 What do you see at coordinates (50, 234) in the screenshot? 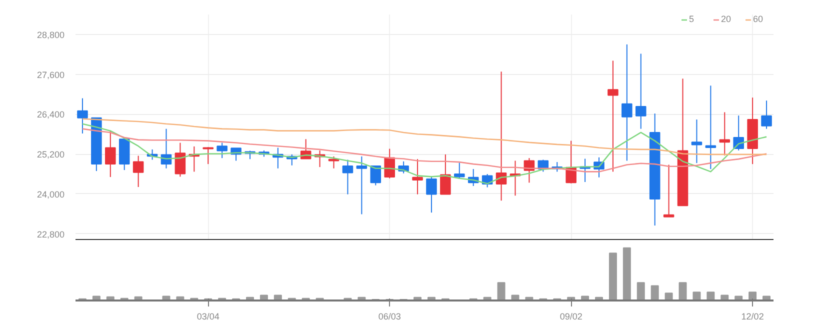
I see `y-tick-label: 22,800` at bounding box center [50, 234].